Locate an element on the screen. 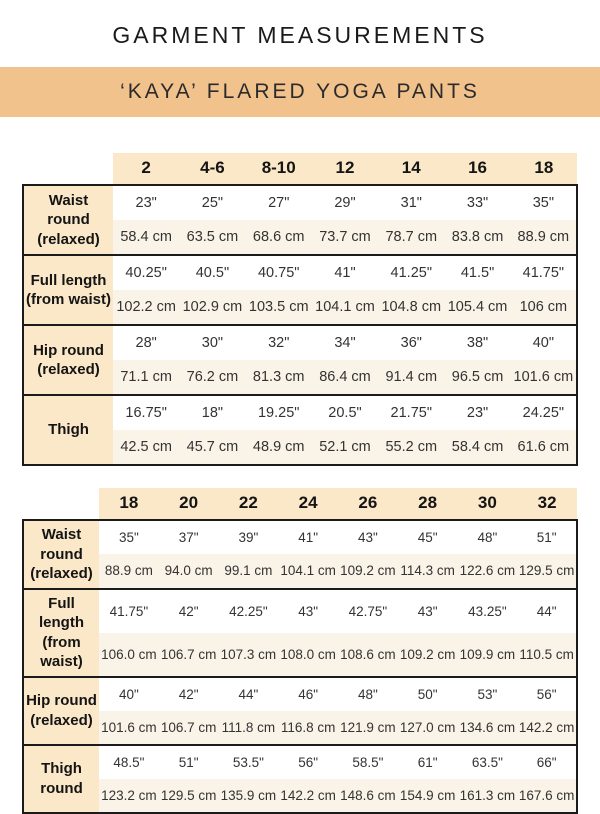 This screenshot has height=814, width=600. size-header: 26 is located at coordinates (368, 504).